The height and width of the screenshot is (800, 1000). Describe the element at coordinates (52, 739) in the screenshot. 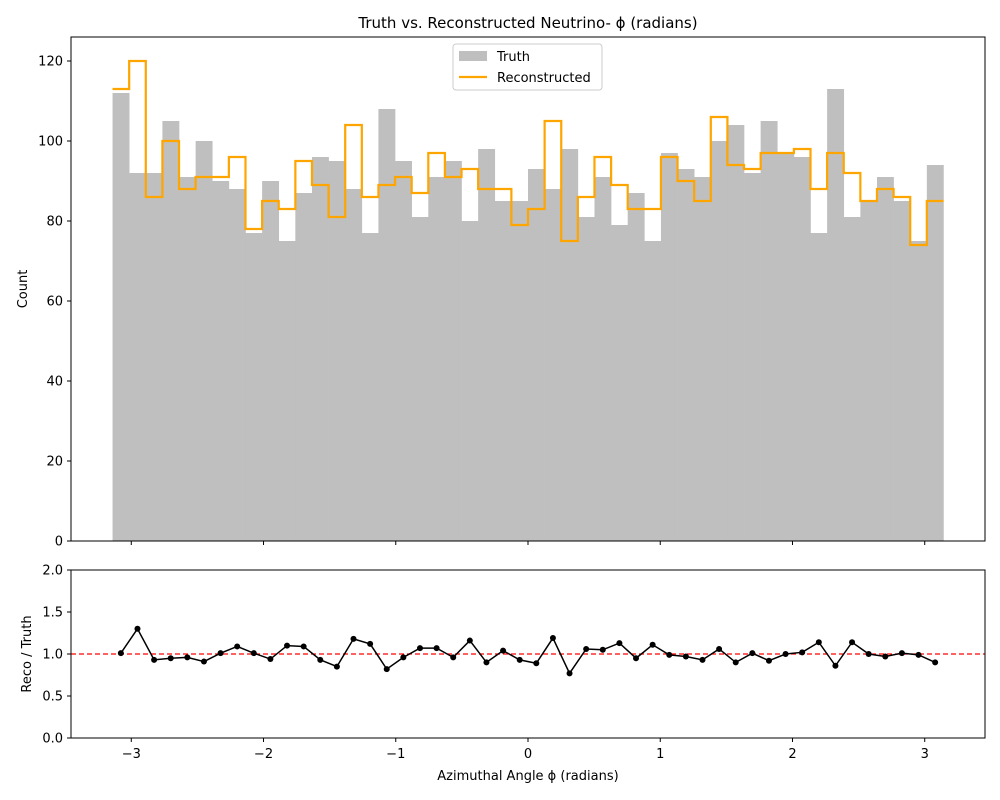

I see `y-tick-label-ratio: 0.0` at that location.